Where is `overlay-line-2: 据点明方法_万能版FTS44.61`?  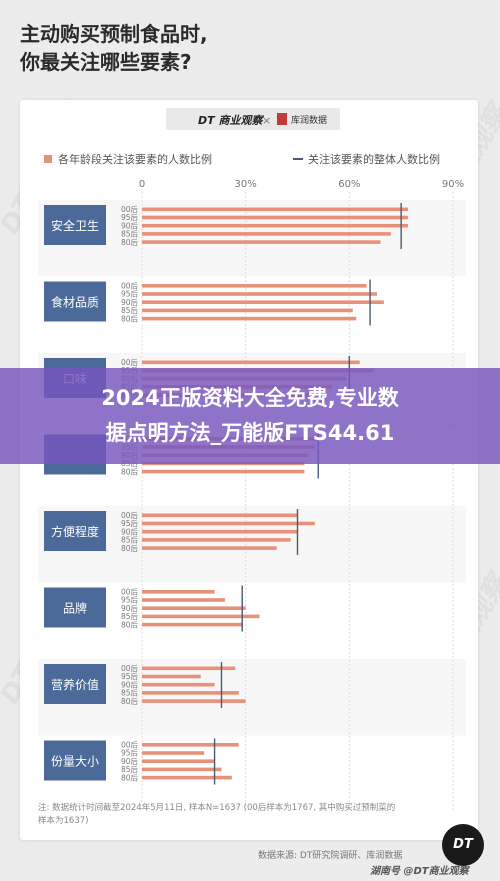 overlay-line-2: 据点明方法_万能版FTS44.61 is located at coordinates (250, 433).